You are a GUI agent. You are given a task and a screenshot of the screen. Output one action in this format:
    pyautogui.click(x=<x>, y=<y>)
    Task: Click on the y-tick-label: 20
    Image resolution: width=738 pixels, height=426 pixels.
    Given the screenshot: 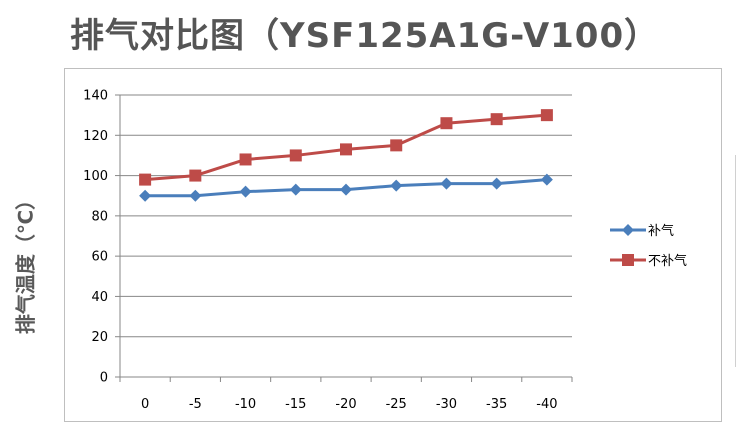 What is the action you would take?
    pyautogui.click(x=99, y=337)
    